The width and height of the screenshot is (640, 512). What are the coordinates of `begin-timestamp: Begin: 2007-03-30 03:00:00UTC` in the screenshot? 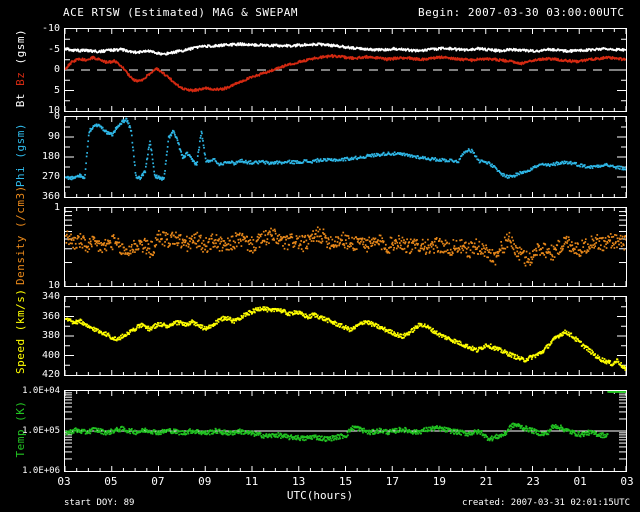 It's located at (521, 12).